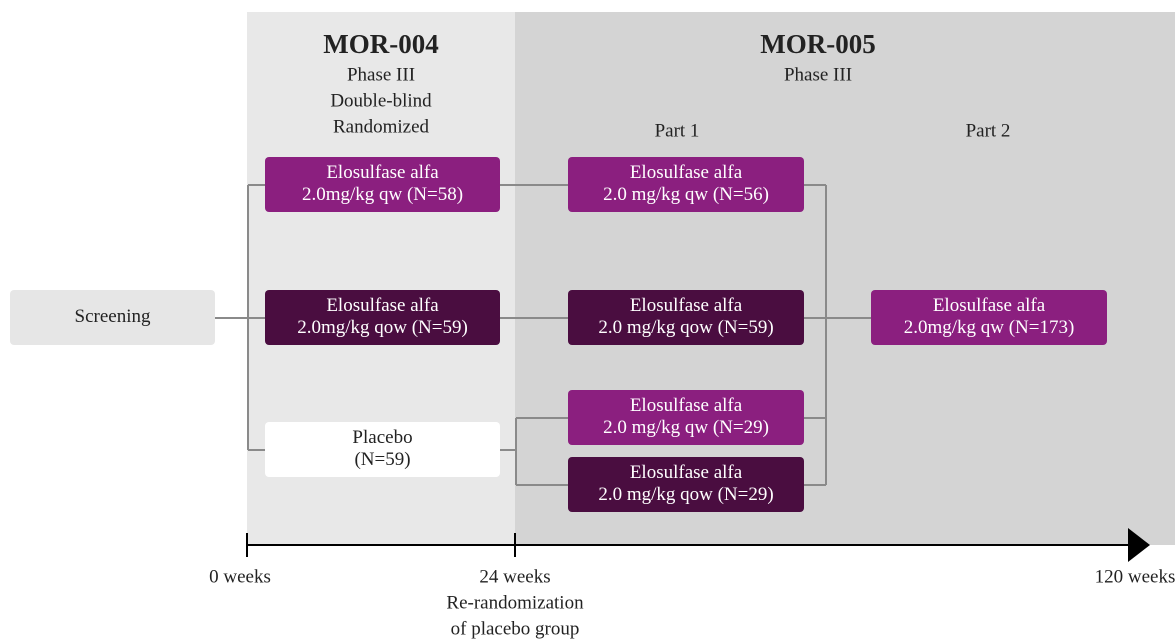  Describe the element at coordinates (382, 437) in the screenshot. I see `node-label: Placebo` at that location.